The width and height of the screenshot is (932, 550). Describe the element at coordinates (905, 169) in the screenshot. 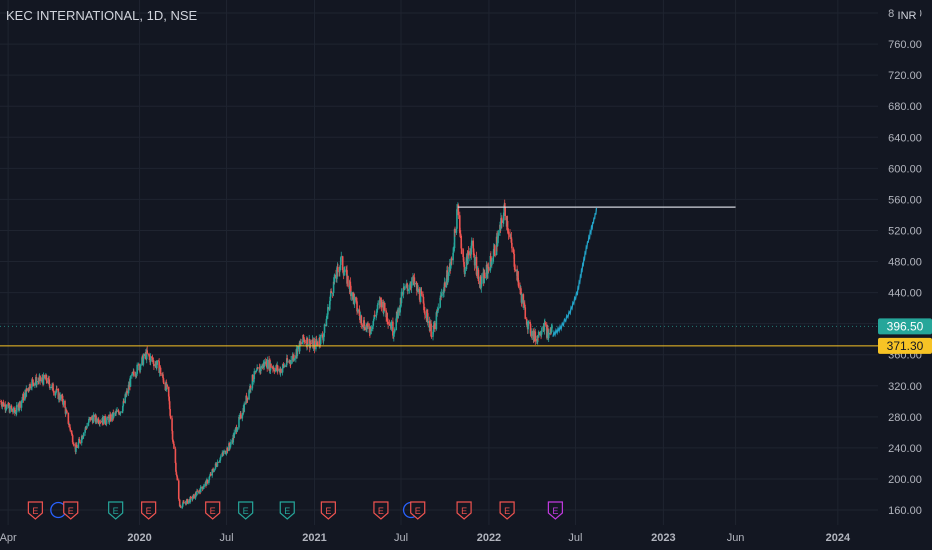

I see `y-tick-label: 600.00` at that location.